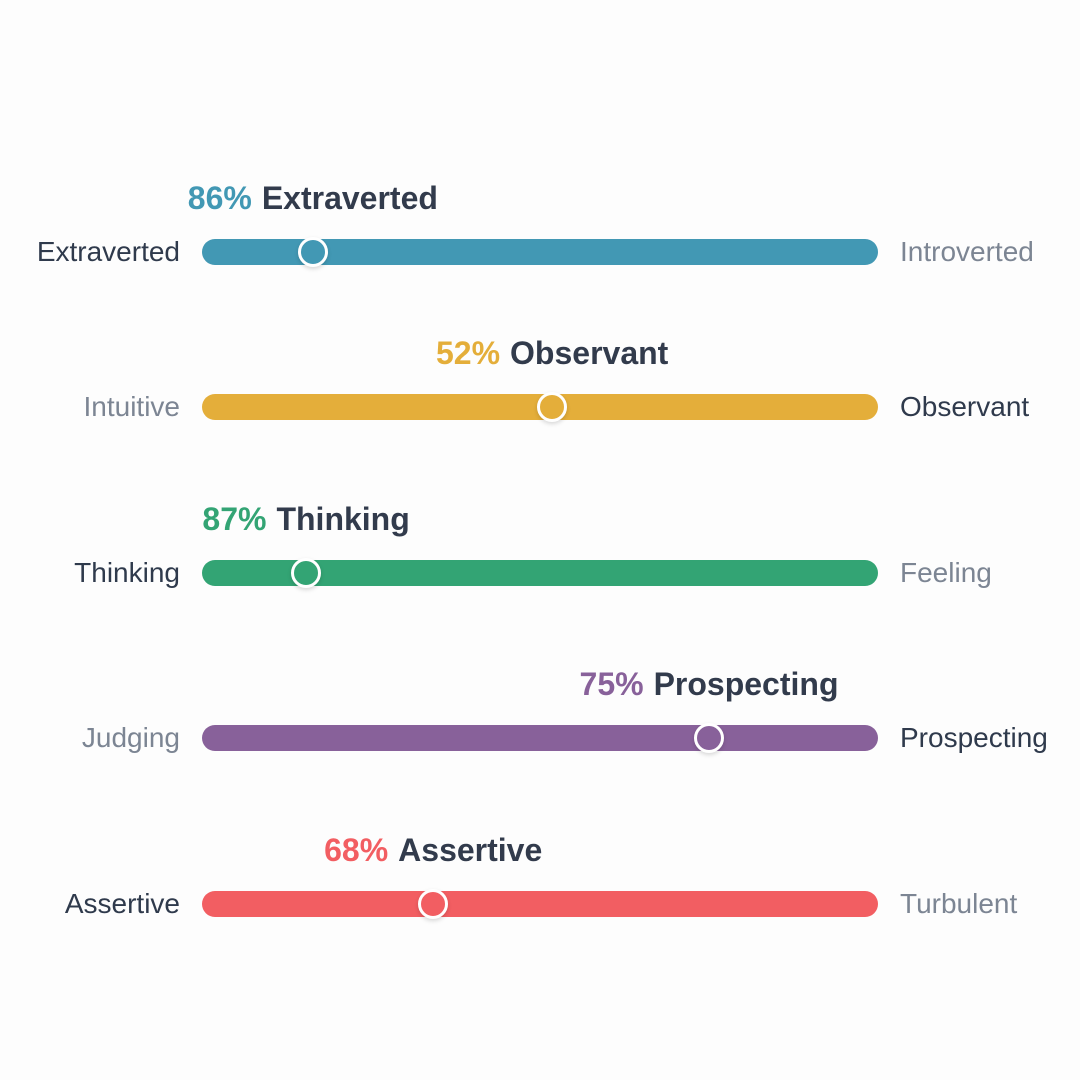 This screenshot has height=1080, width=1080. Describe the element at coordinates (540, 549) in the screenshot. I see `trait-nature: 87% Thinking Thinking Feeling` at that location.